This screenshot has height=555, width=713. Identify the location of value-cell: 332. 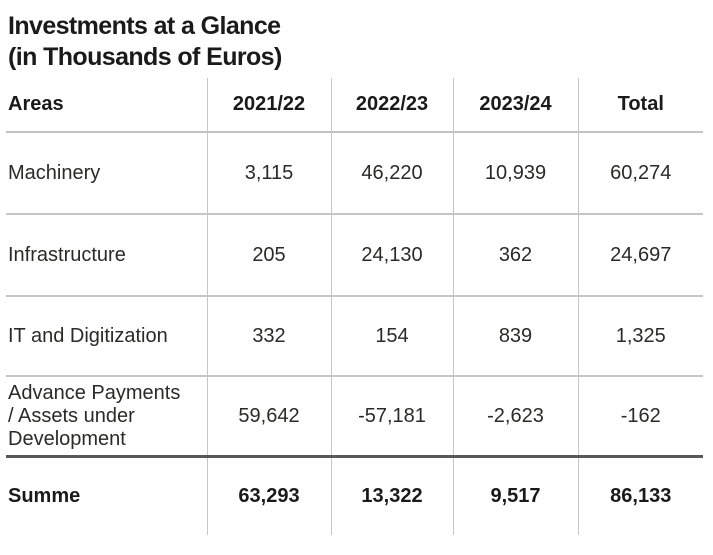
(269, 336).